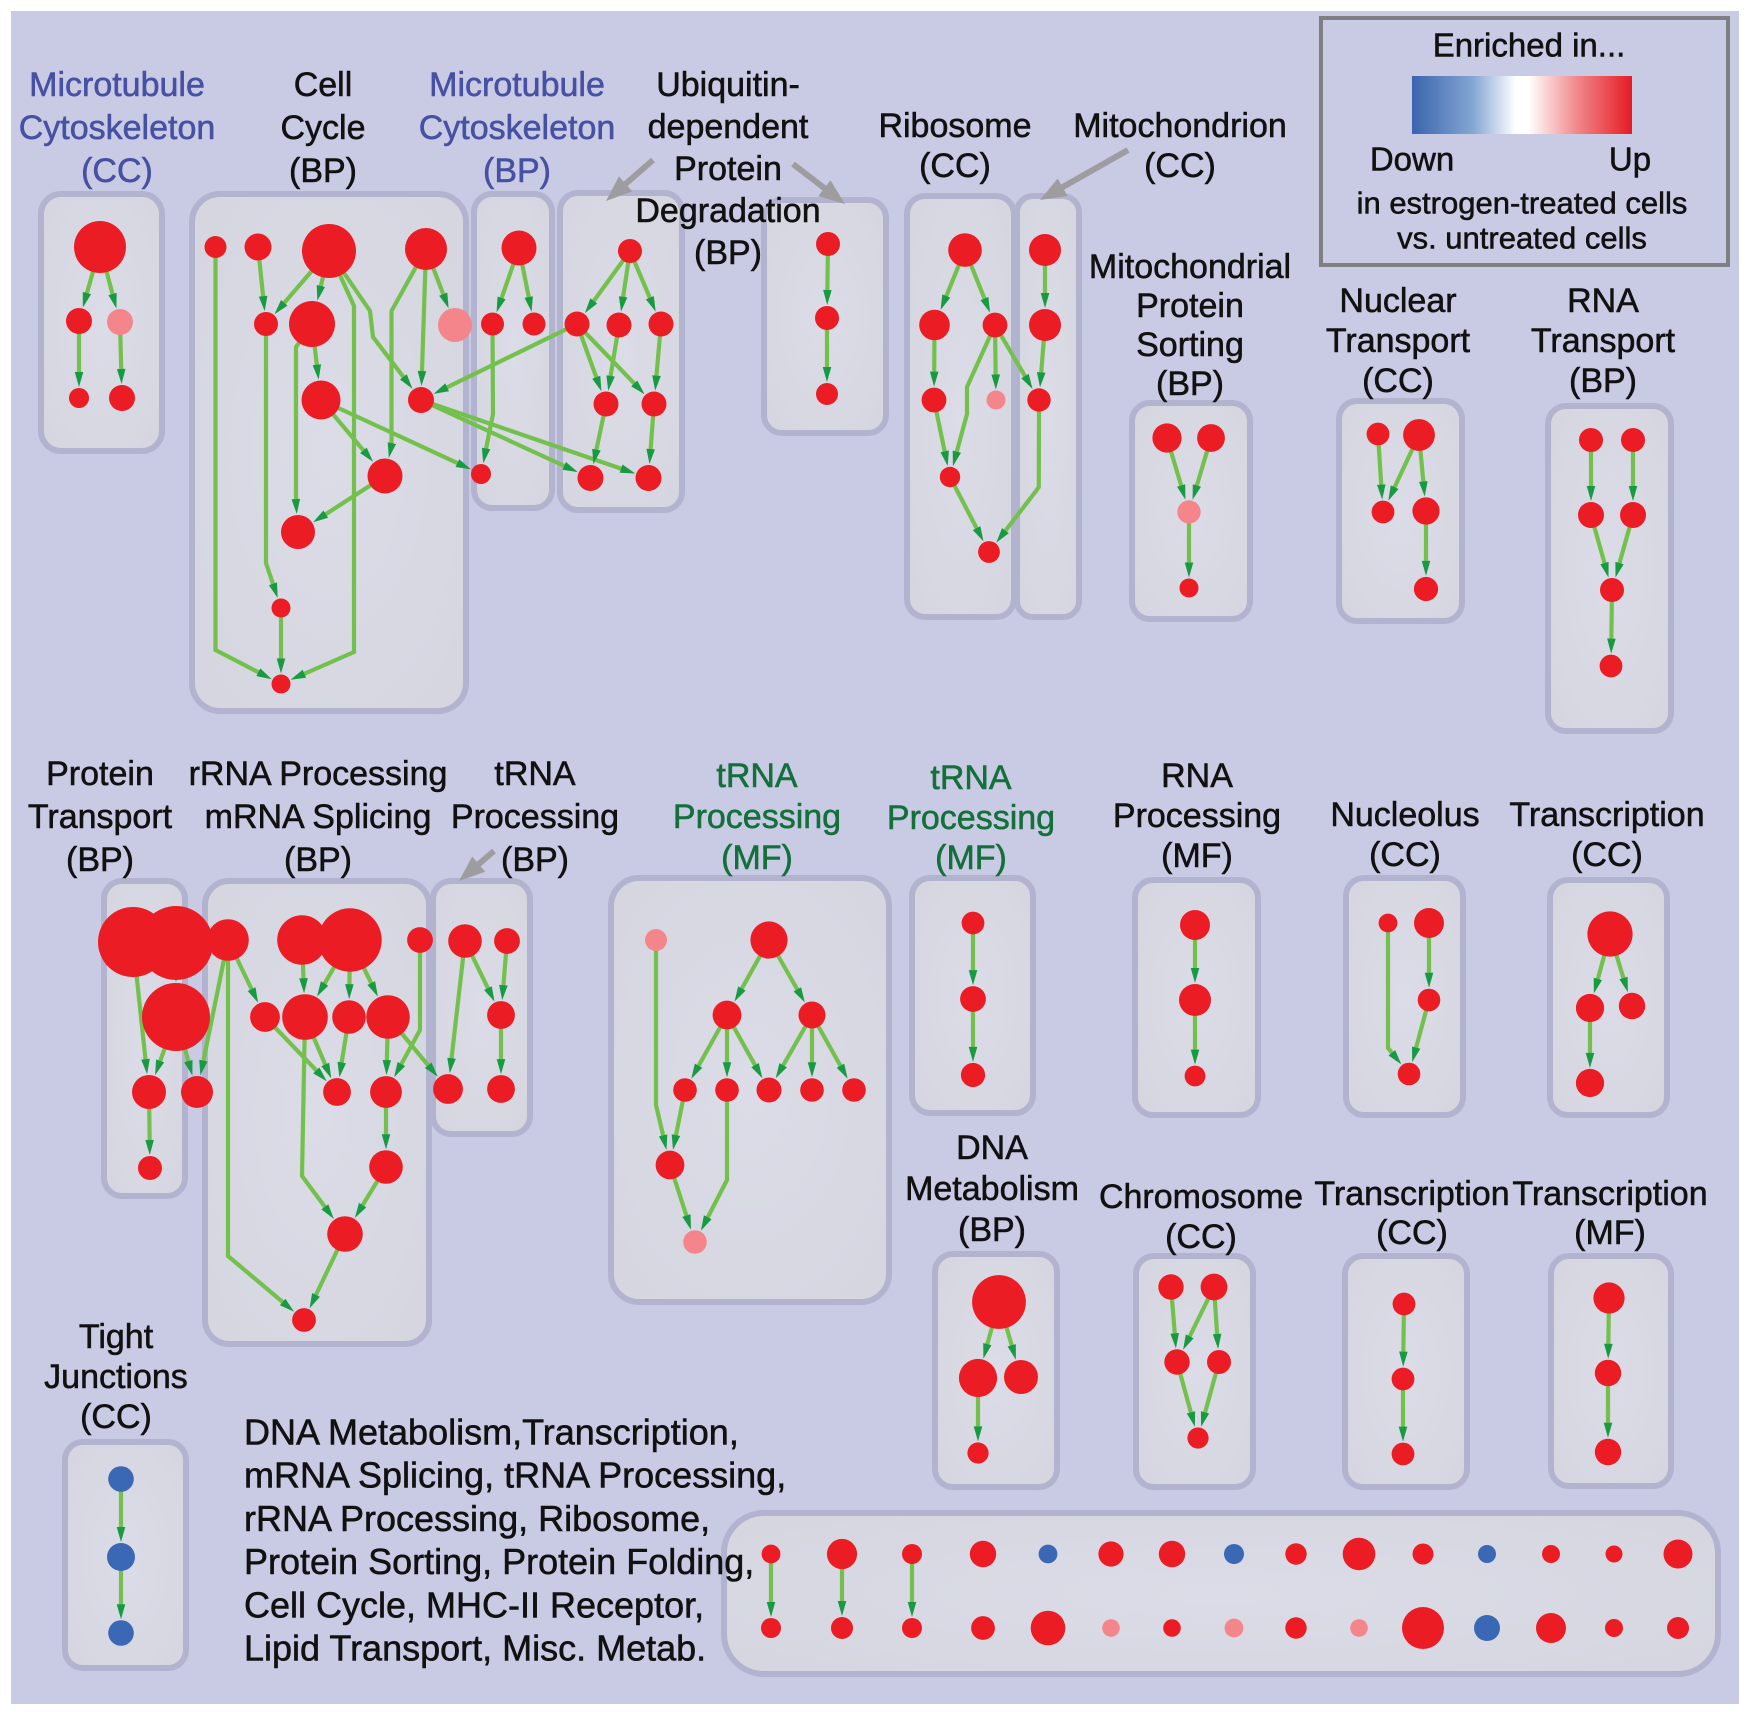  Describe the element at coordinates (1201, 1197) in the screenshot. I see `svg-text: Chromosome` at that location.